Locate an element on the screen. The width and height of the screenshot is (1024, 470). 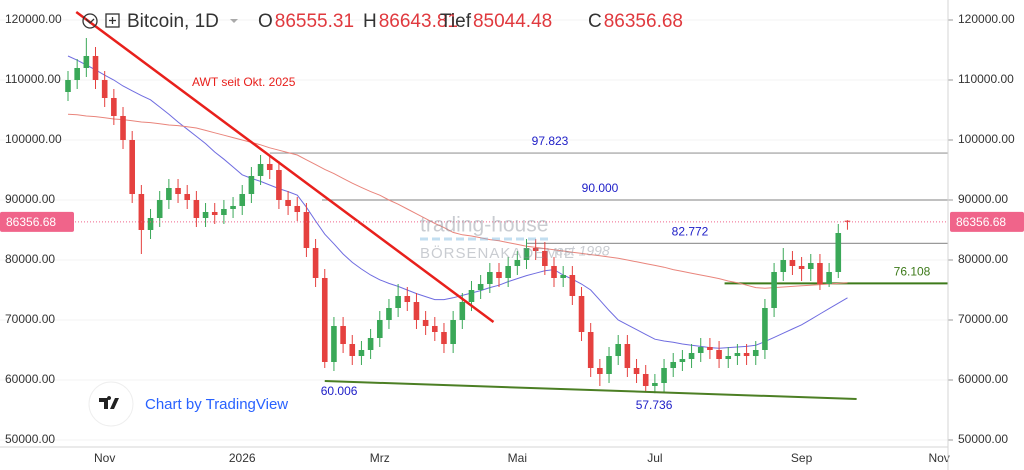
y2-tick-label: 50000.00 is located at coordinates (983, 439).